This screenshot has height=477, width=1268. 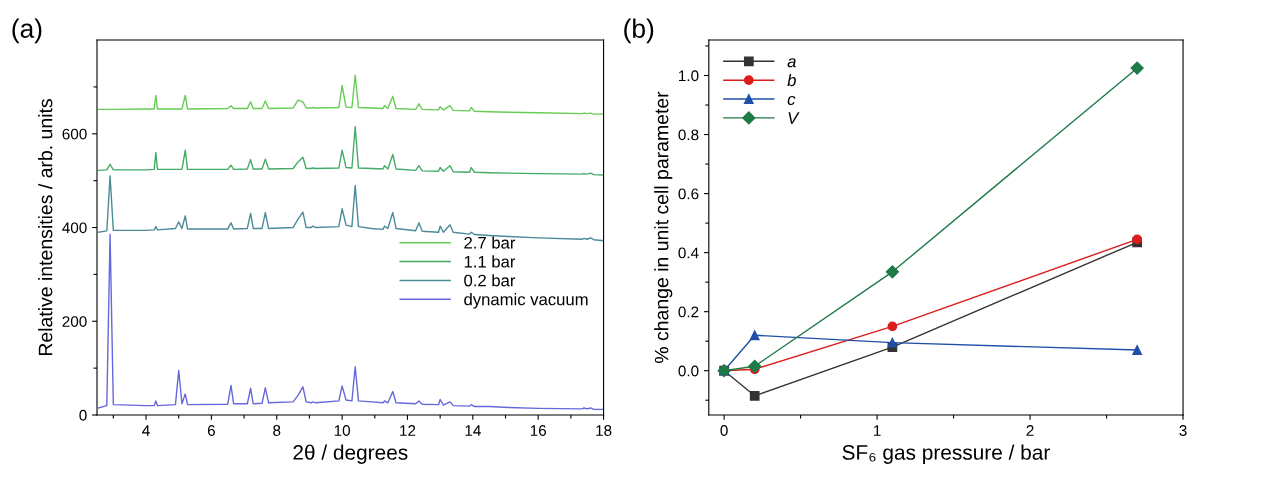 What do you see at coordinates (74, 228) in the screenshot?
I see `y-tick-label: 400` at bounding box center [74, 228].